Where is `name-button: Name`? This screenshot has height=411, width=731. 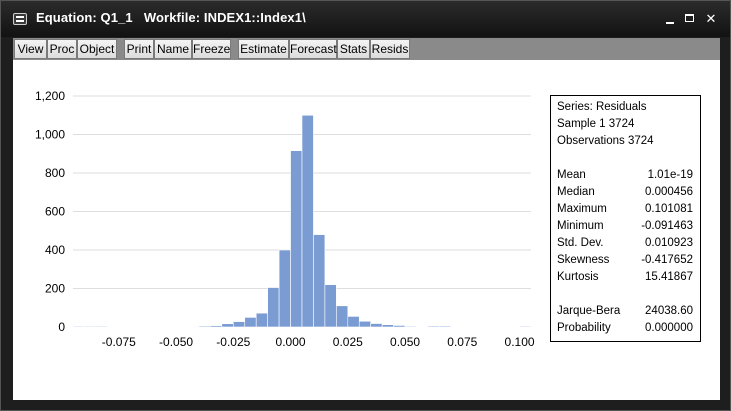
name-button: Name is located at coordinates (173, 49).